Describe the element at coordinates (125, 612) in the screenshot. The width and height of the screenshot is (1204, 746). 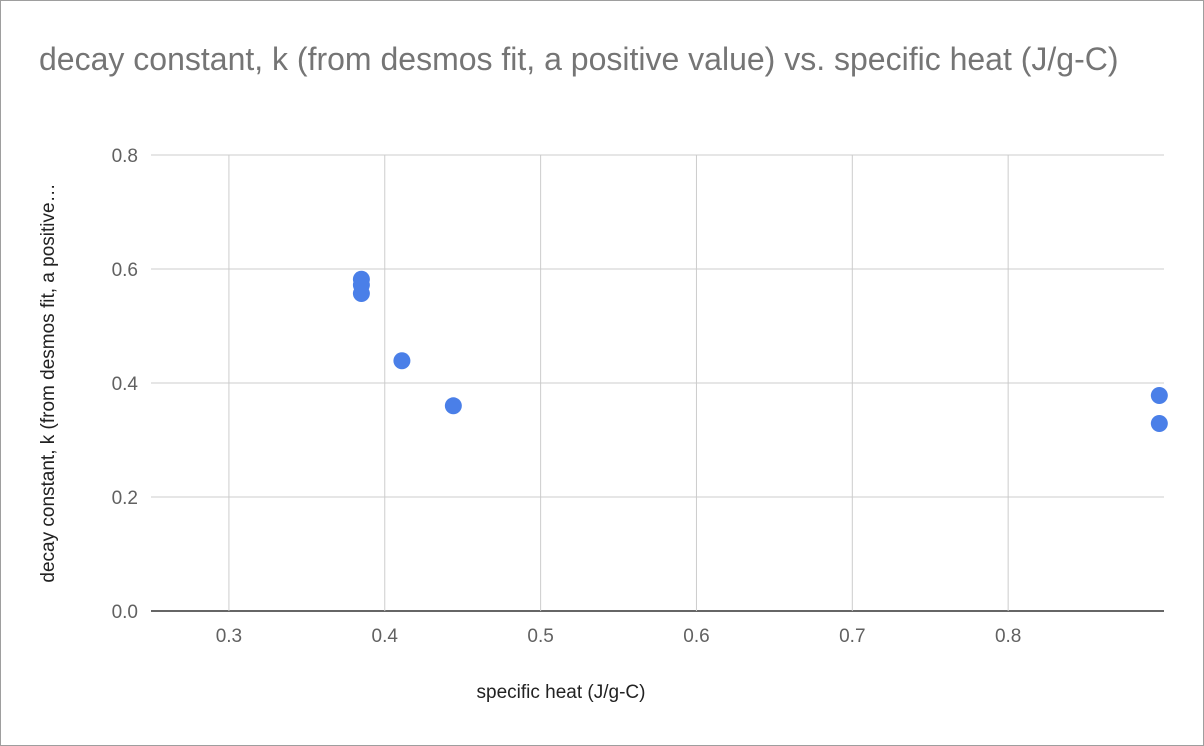
I see `y-tick-label: 0.0` at that location.